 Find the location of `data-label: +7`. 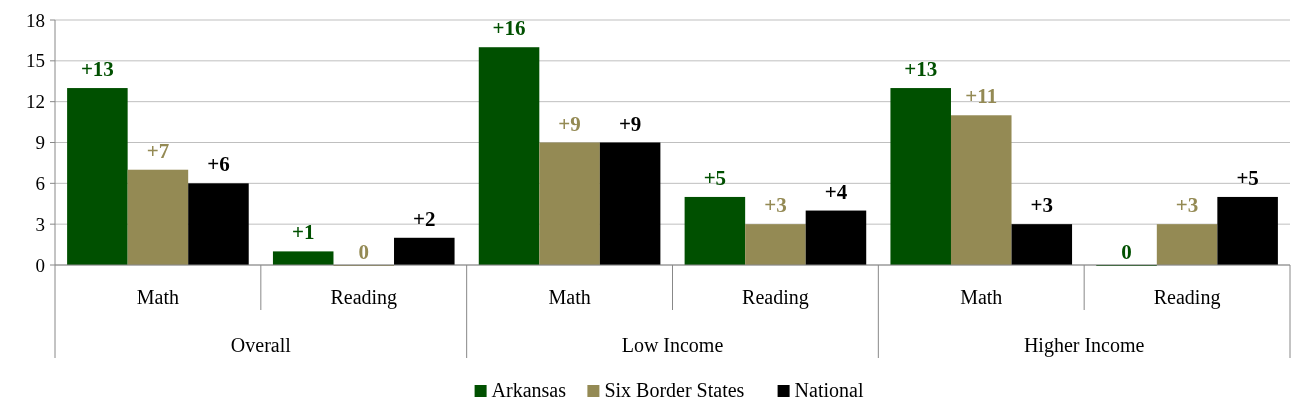

data-label: +7 is located at coordinates (158, 150).